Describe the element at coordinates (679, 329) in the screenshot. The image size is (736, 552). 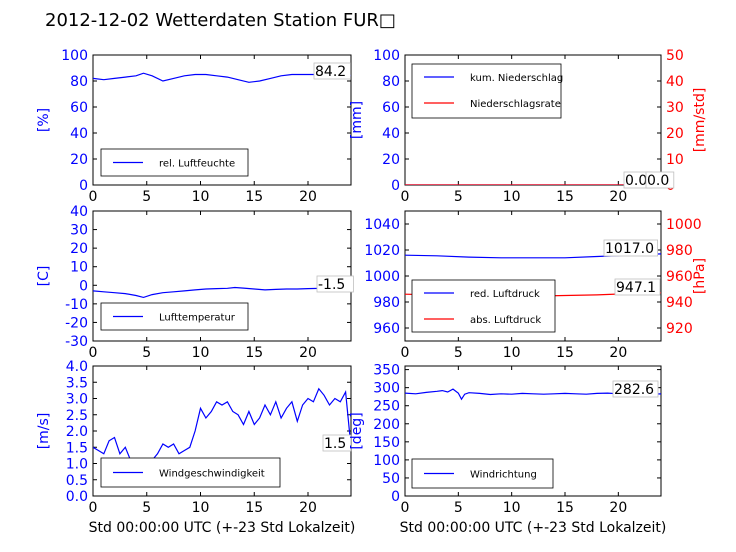
I see `y2-tick-label: 920` at that location.